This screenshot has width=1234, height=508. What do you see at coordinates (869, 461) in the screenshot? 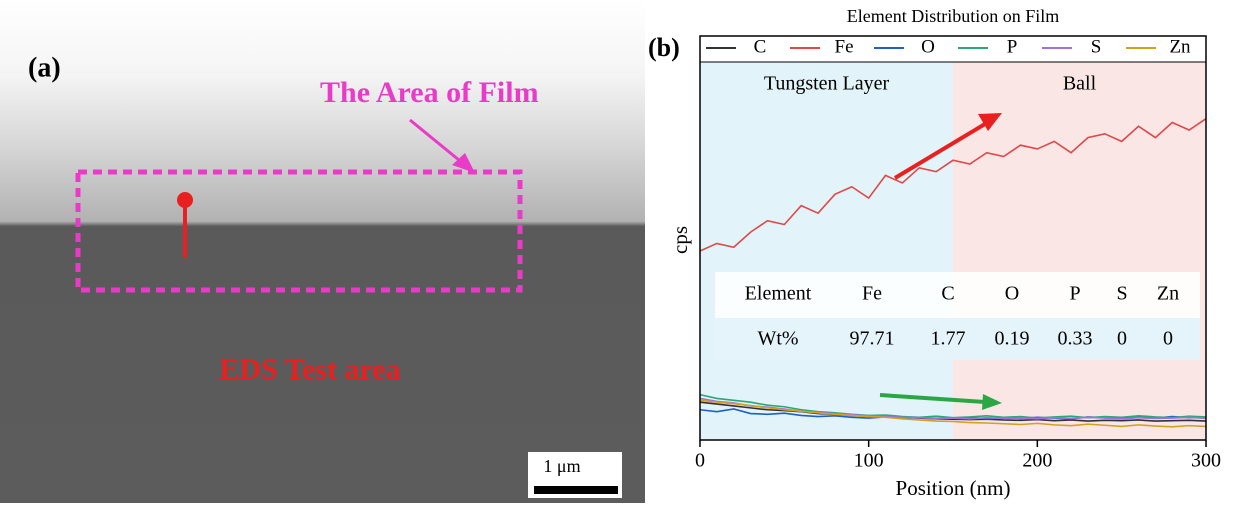
I see `x-tick-label: 100` at bounding box center [869, 461].